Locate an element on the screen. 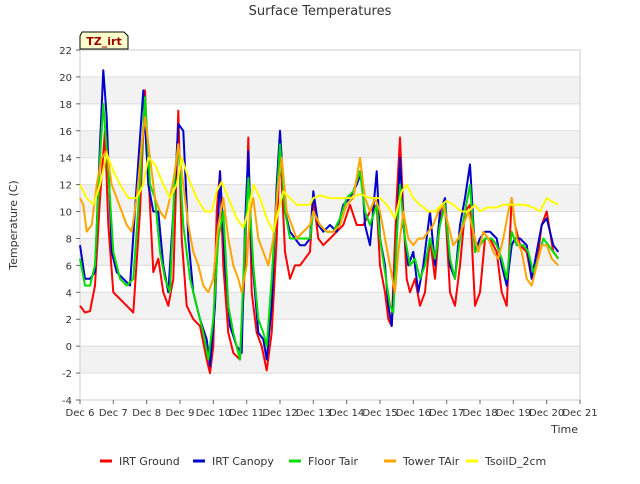  station-badge: TZ_irt is located at coordinates (104, 40).